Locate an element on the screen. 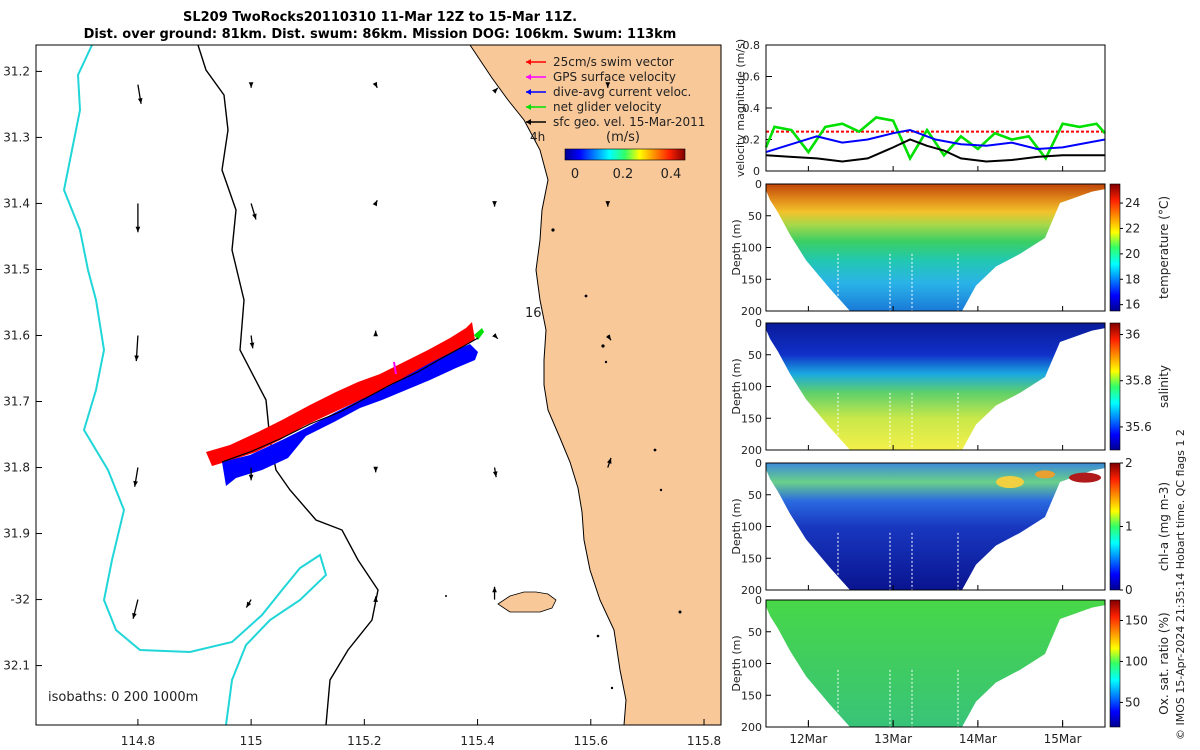 This screenshot has height=750, width=1200. velocity-frame is located at coordinates (935, 108).